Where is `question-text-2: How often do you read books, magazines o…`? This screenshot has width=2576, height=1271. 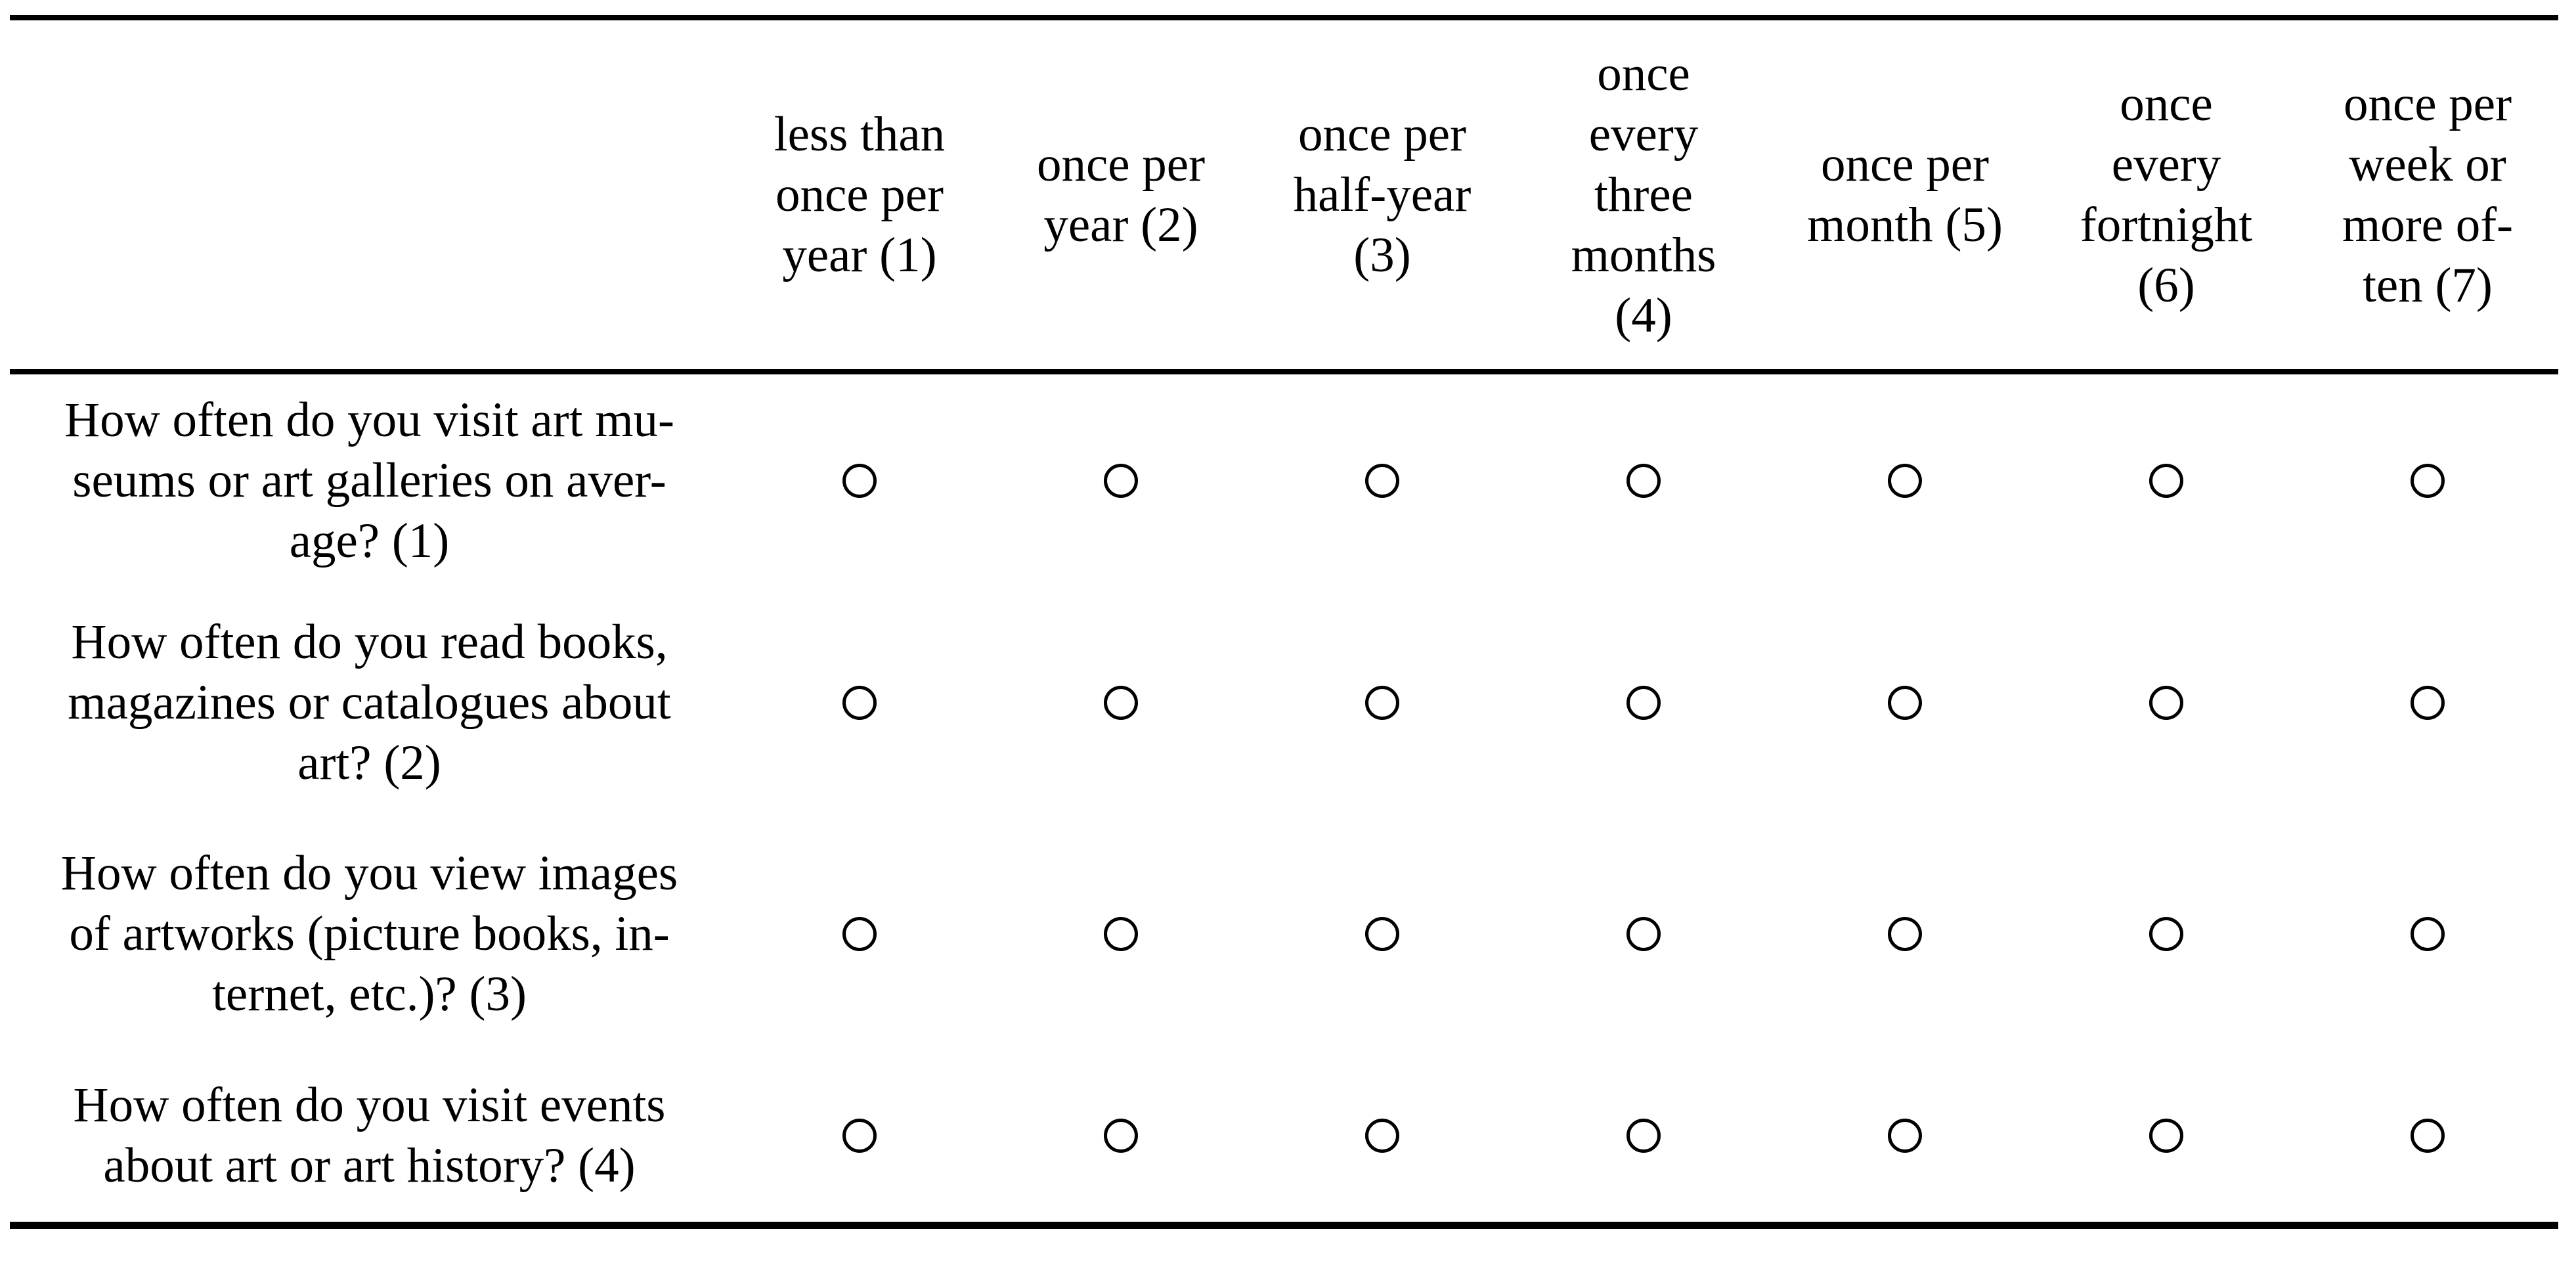 question-text-2: How often do you read books, magazines o… is located at coordinates (369, 702).